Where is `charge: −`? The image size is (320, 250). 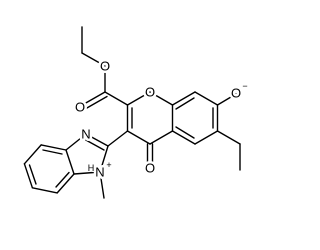
charge: − is located at coordinates (244, 86).